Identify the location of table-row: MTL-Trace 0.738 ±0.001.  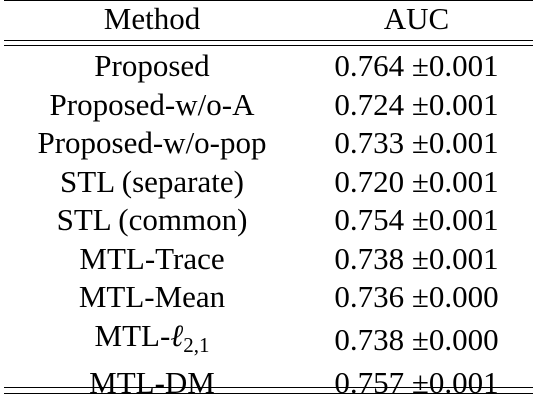
(268, 259).